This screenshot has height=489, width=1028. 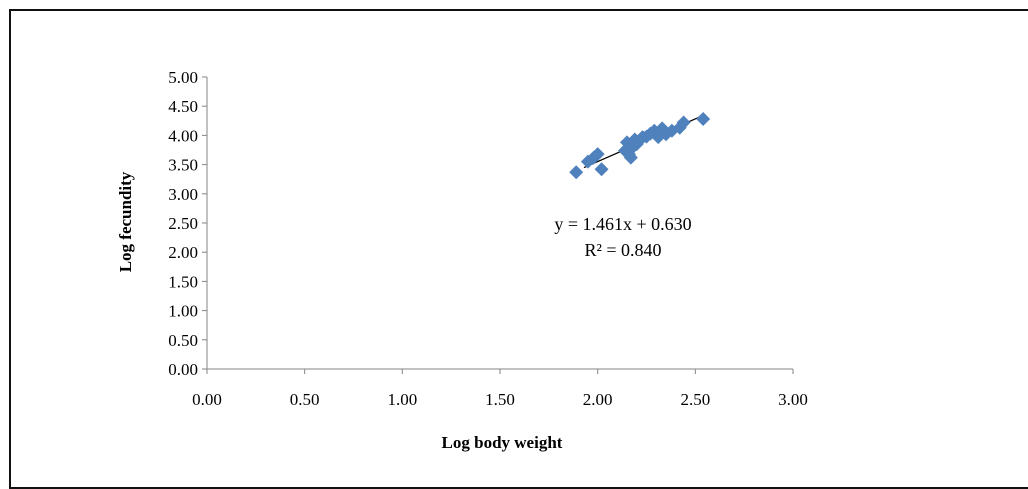 What do you see at coordinates (183, 223) in the screenshot?
I see `y-tick-label: 2.50` at bounding box center [183, 223].